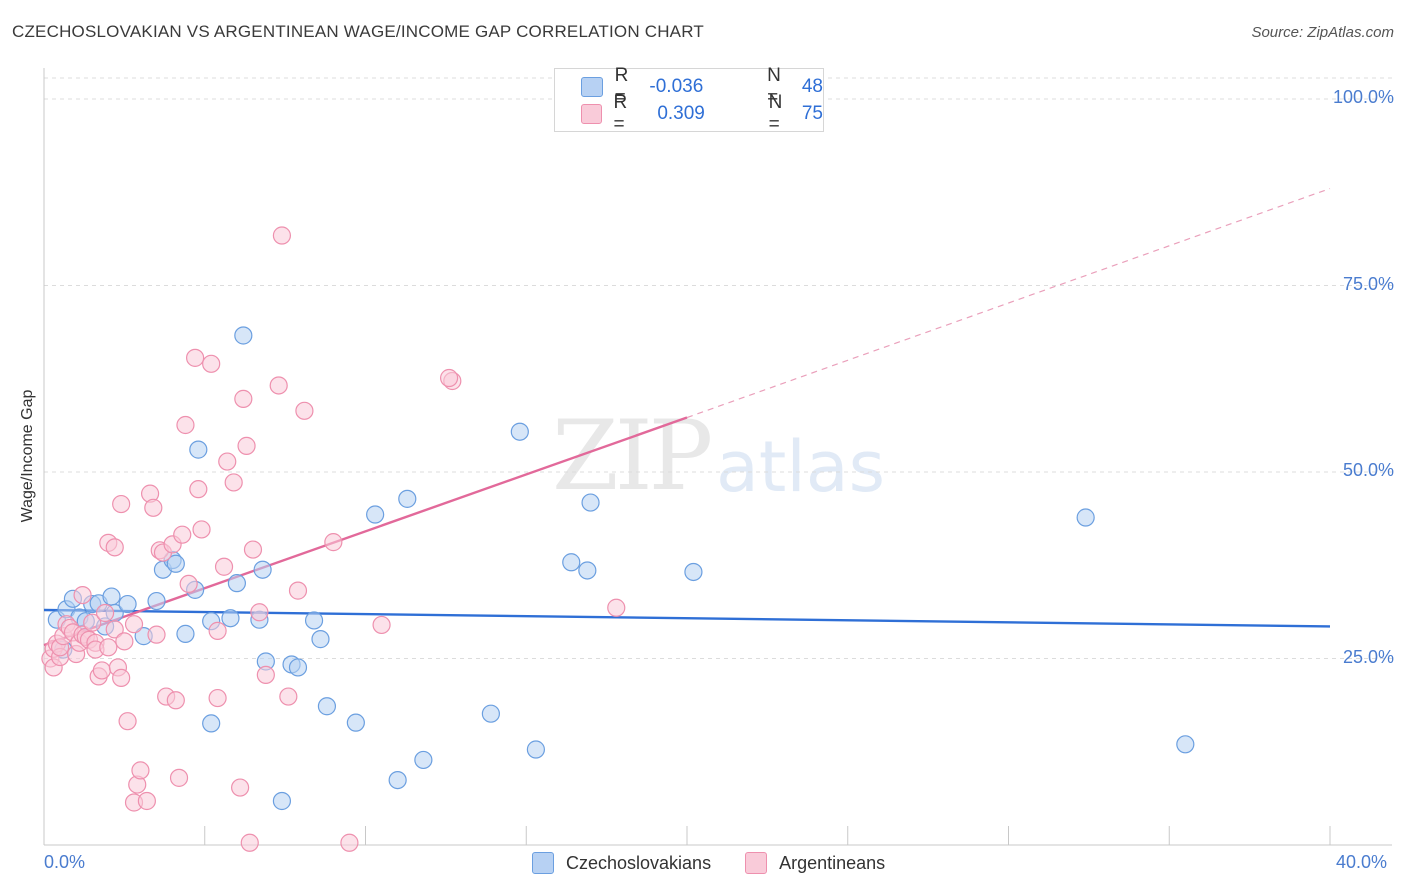  Describe the element at coordinates (702, 86) in the screenshot. I see `legend-row-czechoslovakians: R = -0.036 N = 48` at that location.